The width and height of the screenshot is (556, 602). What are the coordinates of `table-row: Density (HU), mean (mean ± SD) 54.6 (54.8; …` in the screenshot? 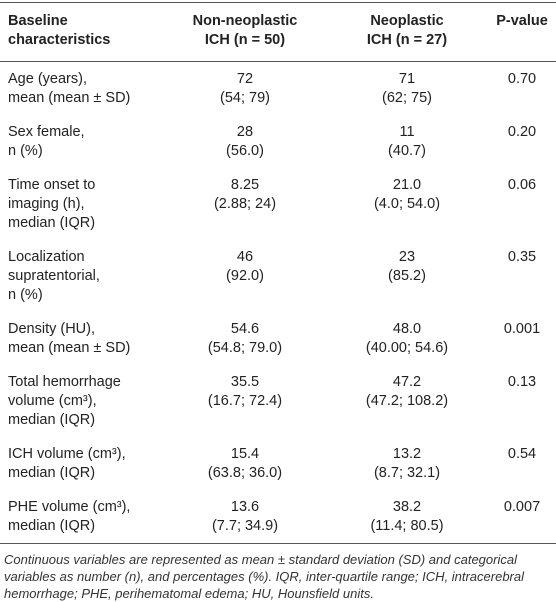 It's located at (278, 338).